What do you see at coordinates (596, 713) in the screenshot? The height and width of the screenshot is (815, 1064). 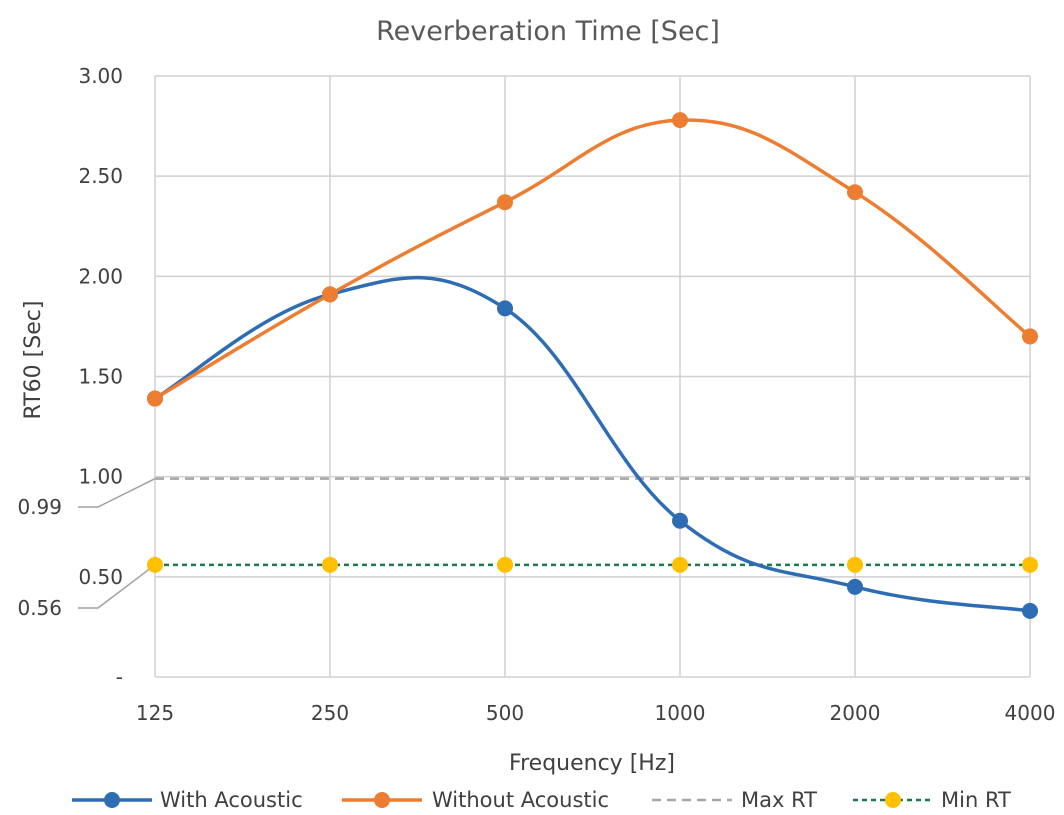 I see `x-axis-ticks: 125 250 500 1000 2000 4000` at bounding box center [596, 713].